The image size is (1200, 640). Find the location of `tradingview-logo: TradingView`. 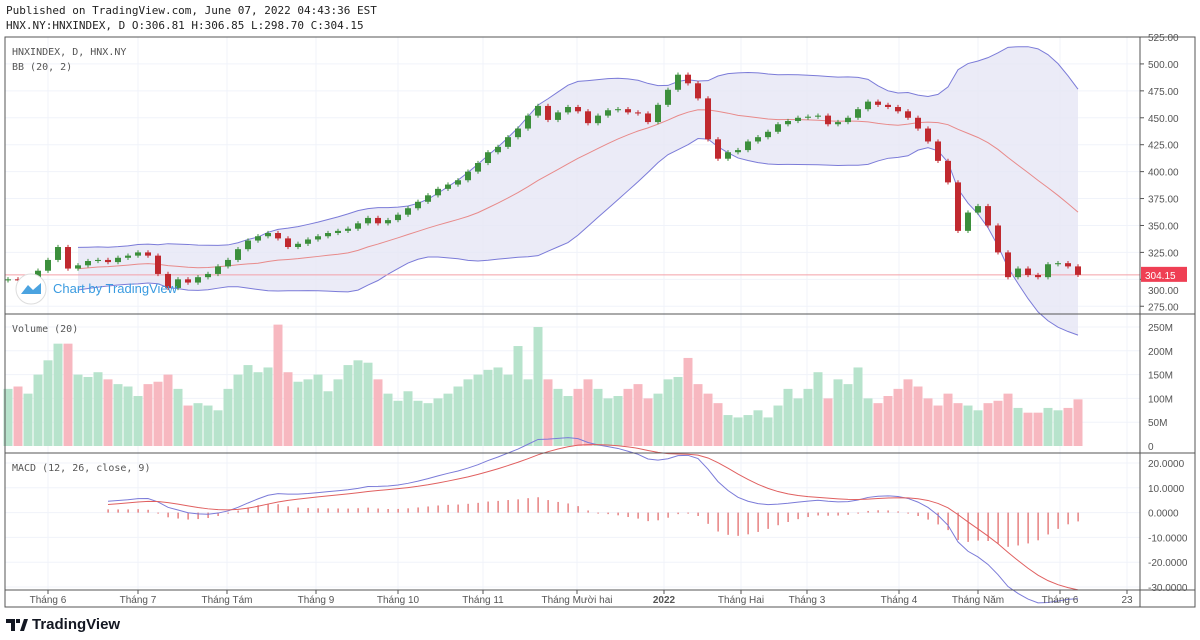

tradingview-logo: TradingView is located at coordinates (63, 624).